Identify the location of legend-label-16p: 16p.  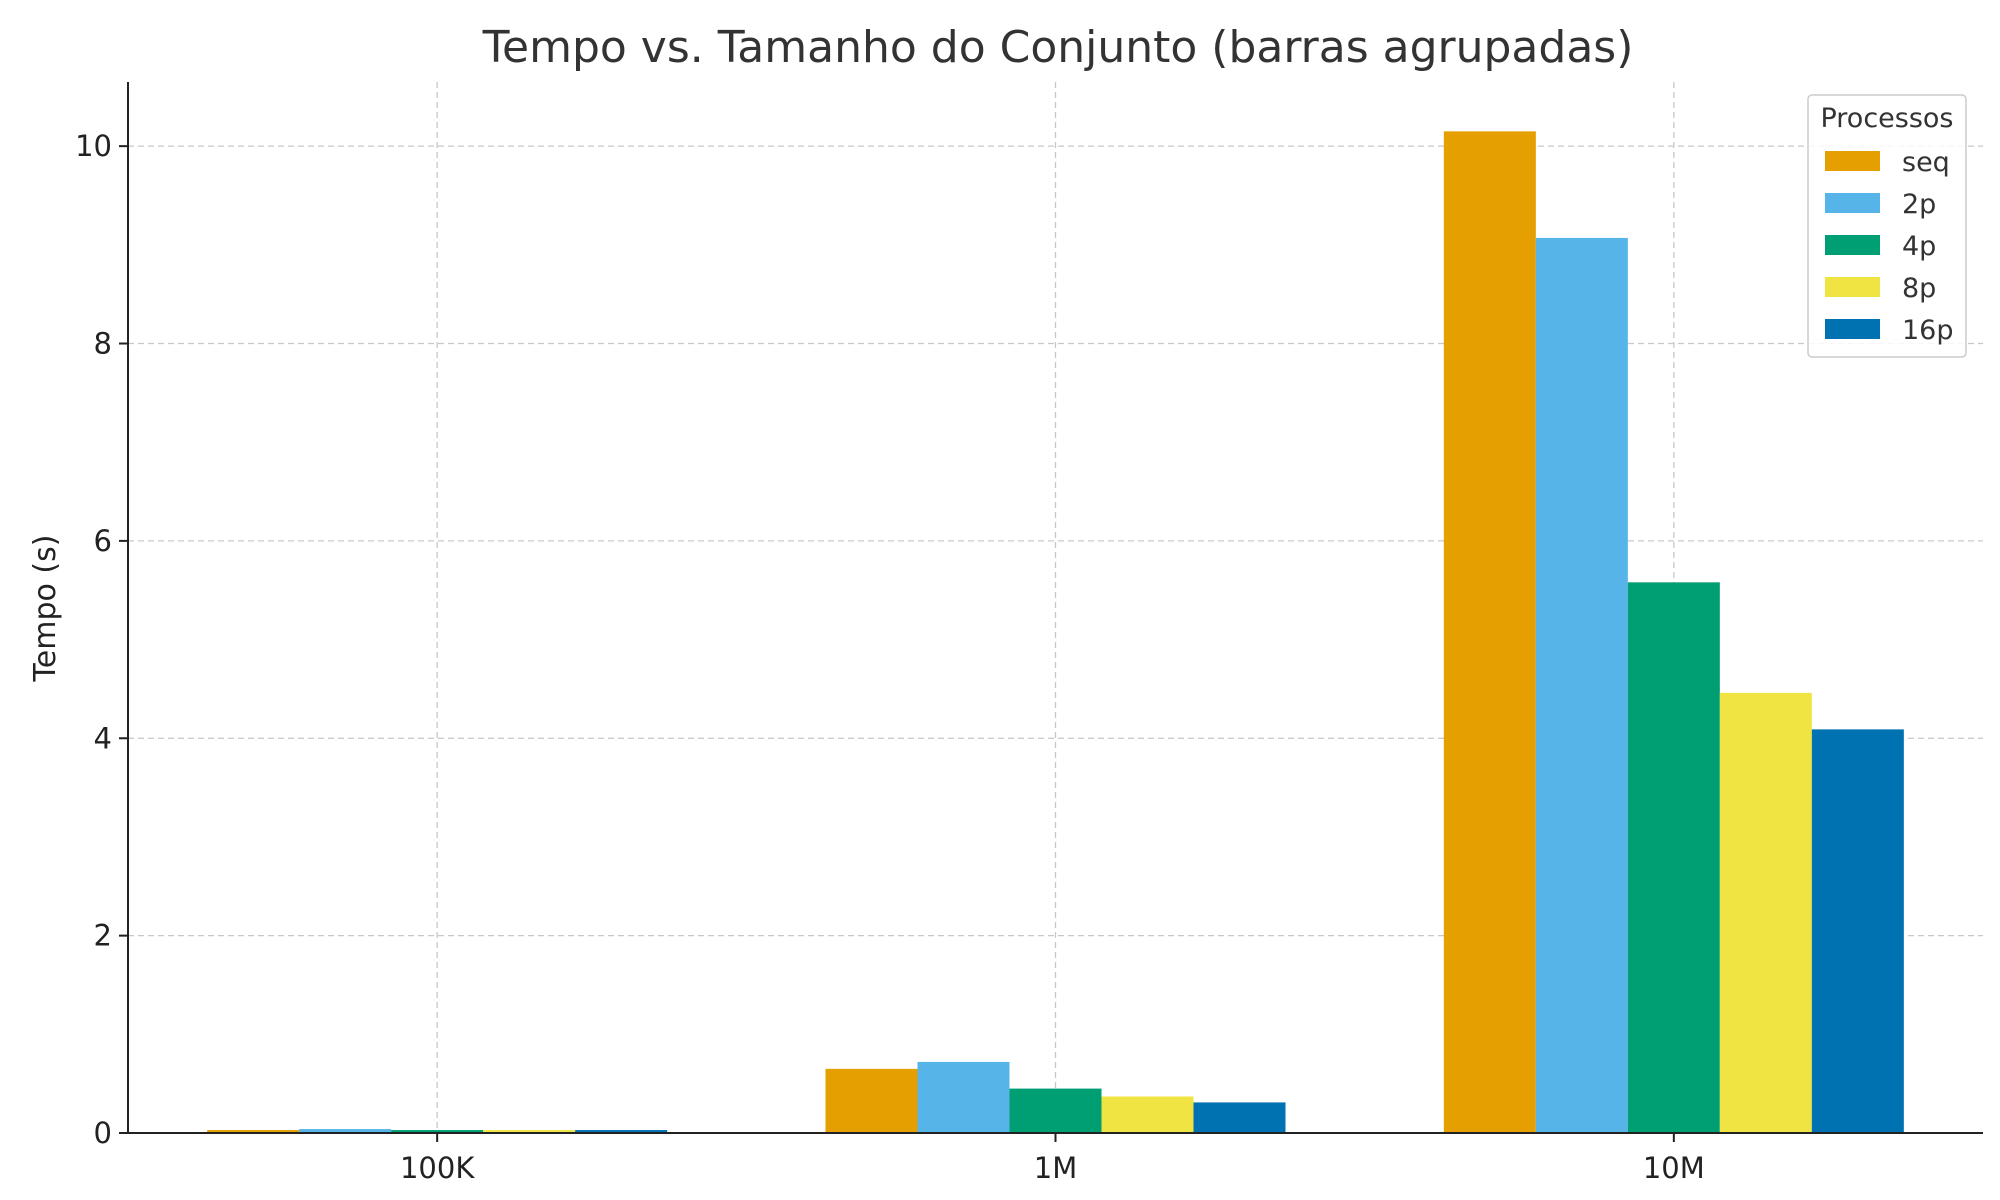
(1928, 330).